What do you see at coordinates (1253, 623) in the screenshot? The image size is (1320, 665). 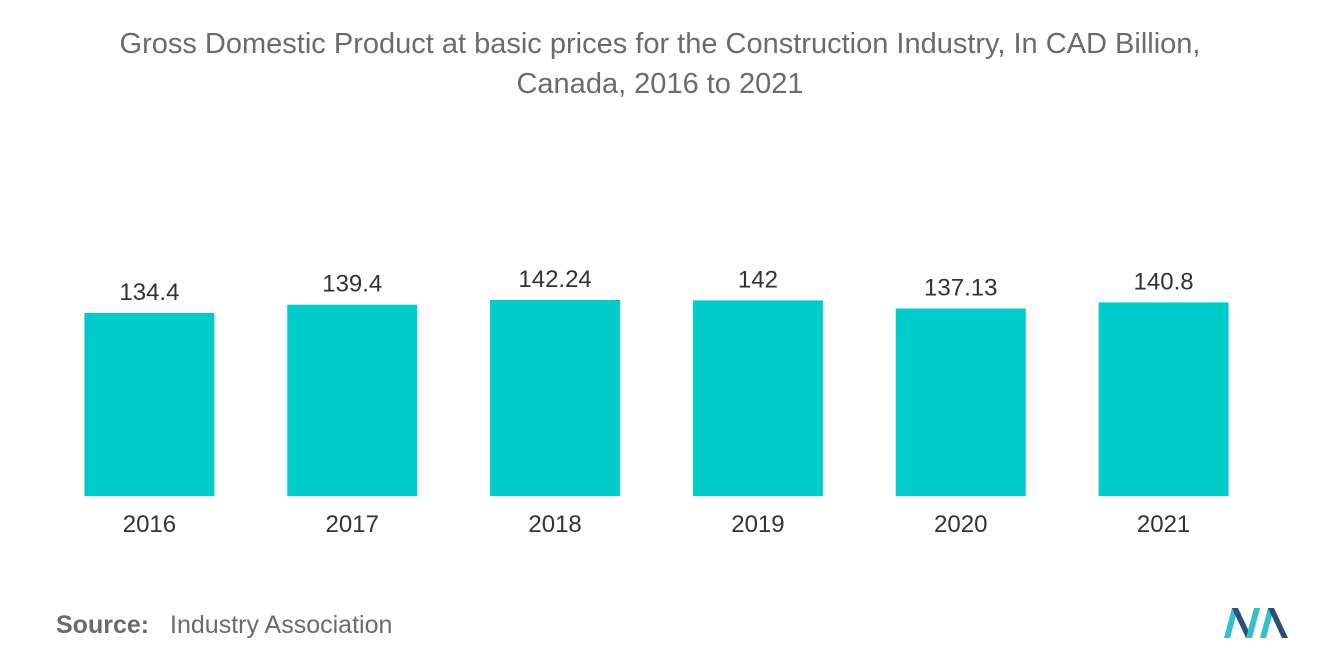 I see `logo-mid-stroke` at bounding box center [1253, 623].